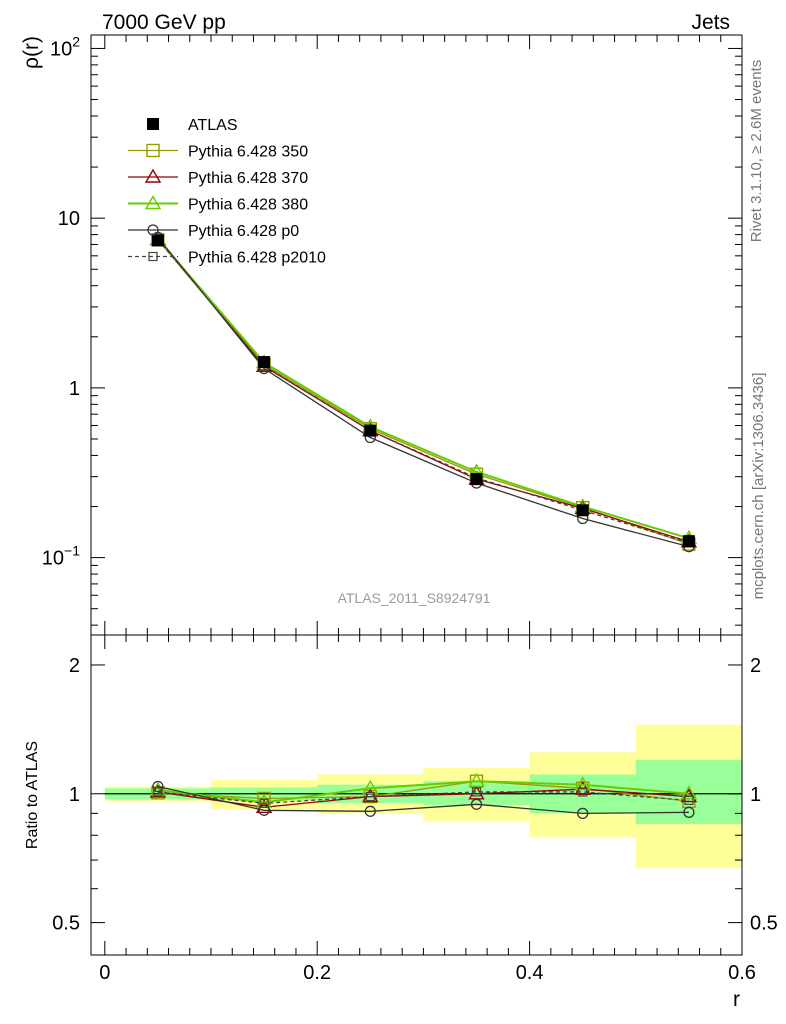 This screenshot has height=1024, width=786. Describe the element at coordinates (710, 22) in the screenshot. I see `title-right: Jets` at that location.